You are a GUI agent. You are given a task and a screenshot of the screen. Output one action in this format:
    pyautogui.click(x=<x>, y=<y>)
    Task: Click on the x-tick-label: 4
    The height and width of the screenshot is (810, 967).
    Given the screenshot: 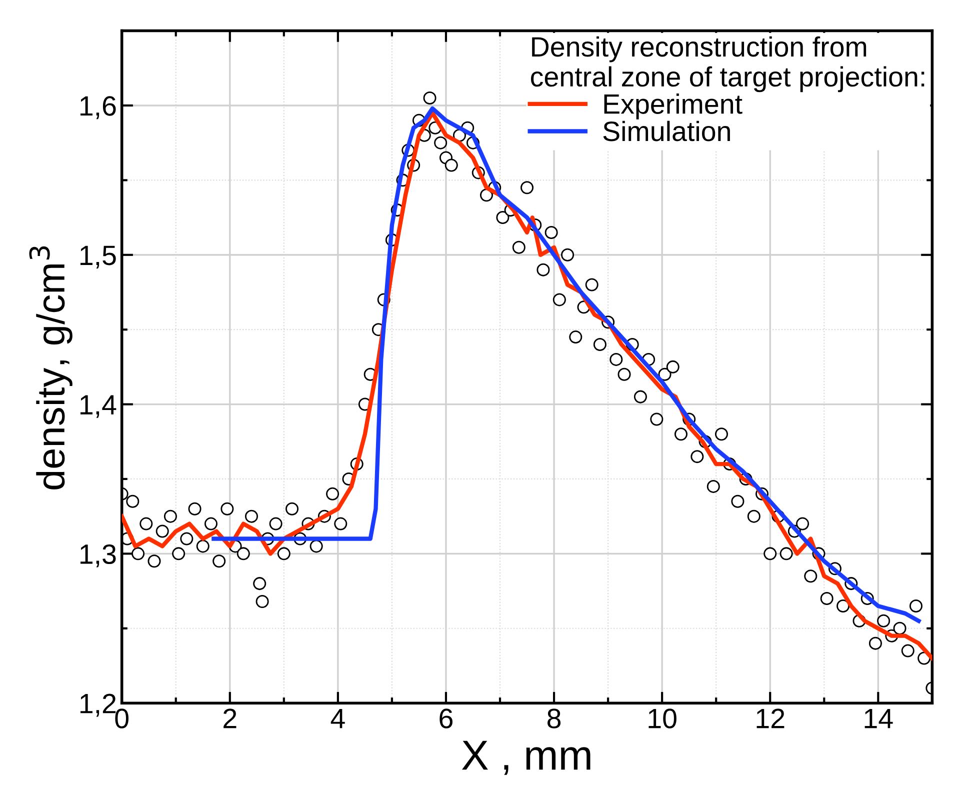 What is the action you would take?
    pyautogui.click(x=337, y=718)
    